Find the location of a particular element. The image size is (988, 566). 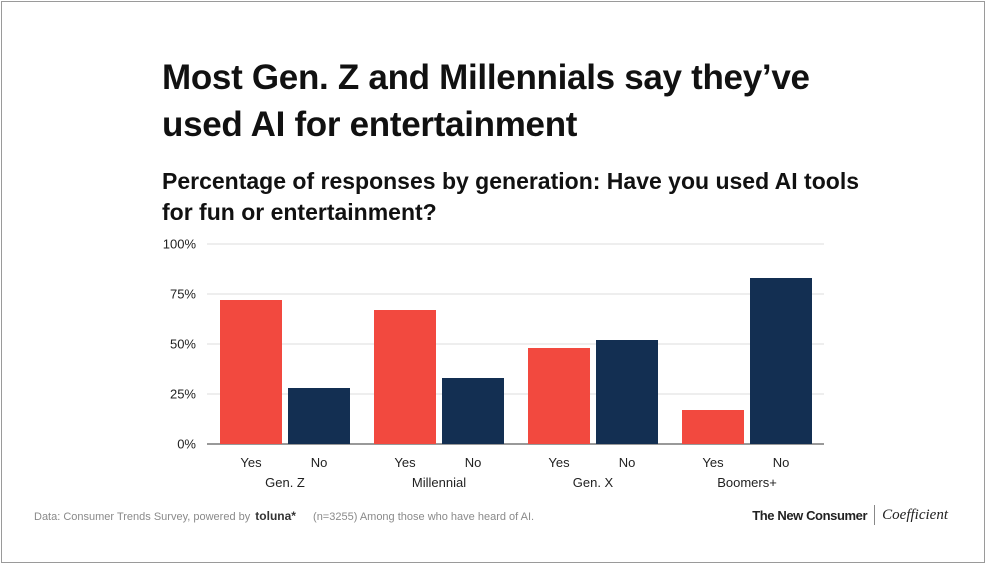

y-tick-label: 0% is located at coordinates (186, 444).